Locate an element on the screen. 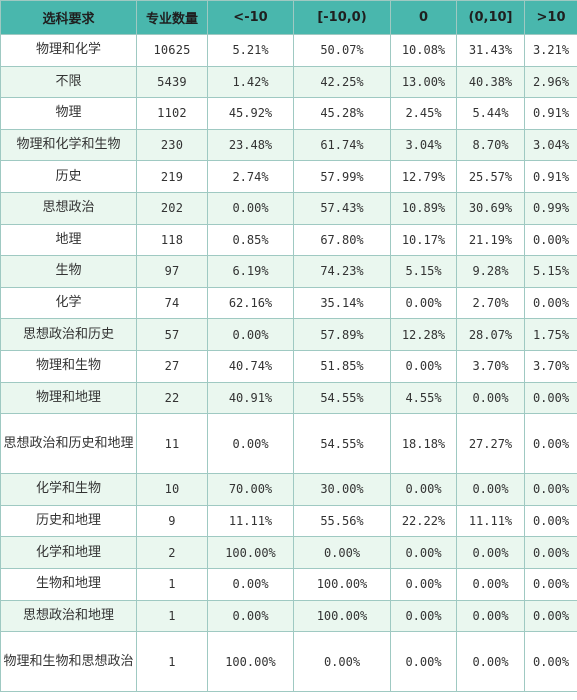 Image resolution: width=577 pixels, height=700 pixels. cell-lt-minus10: 40.74% is located at coordinates (250, 366).